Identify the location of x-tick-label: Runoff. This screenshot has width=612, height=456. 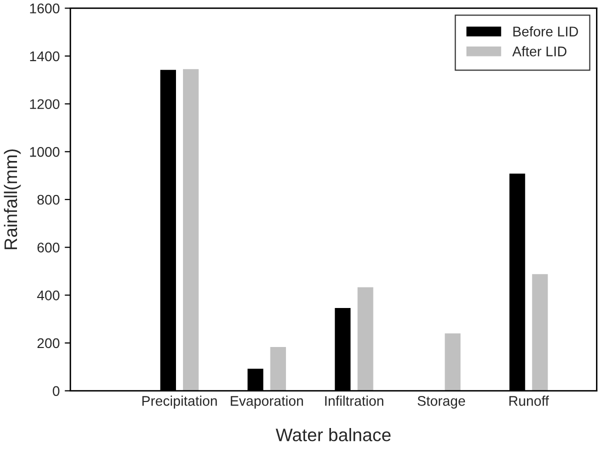
(529, 401).